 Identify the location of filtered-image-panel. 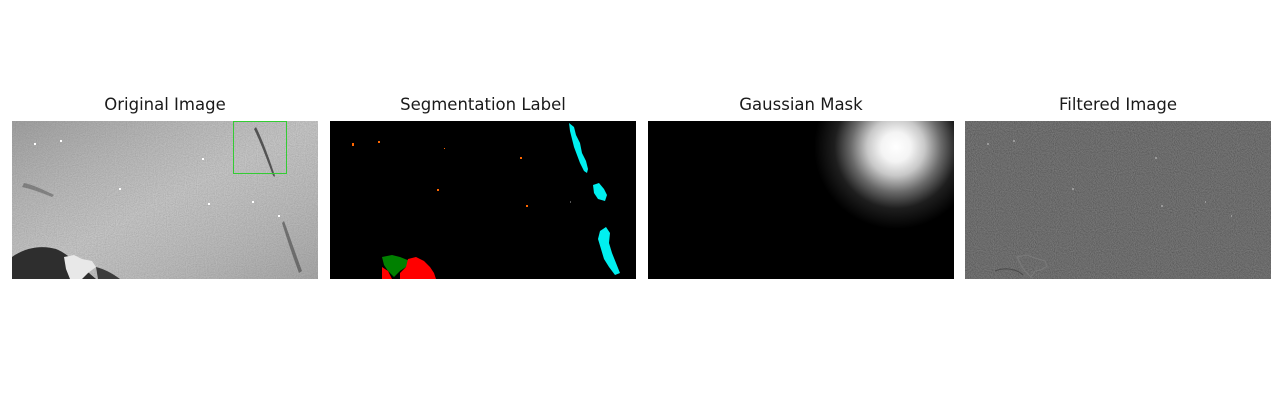
(1118, 200).